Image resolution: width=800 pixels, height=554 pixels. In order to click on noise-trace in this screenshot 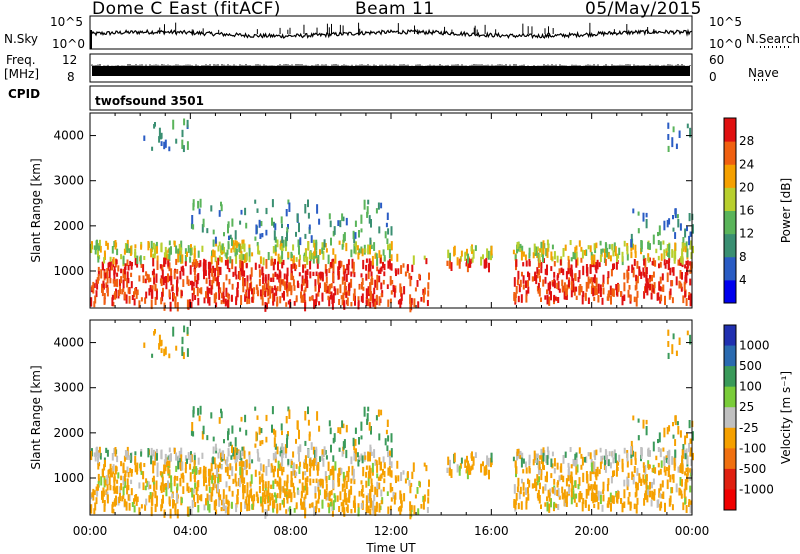, I will do `click(391, 34)`.